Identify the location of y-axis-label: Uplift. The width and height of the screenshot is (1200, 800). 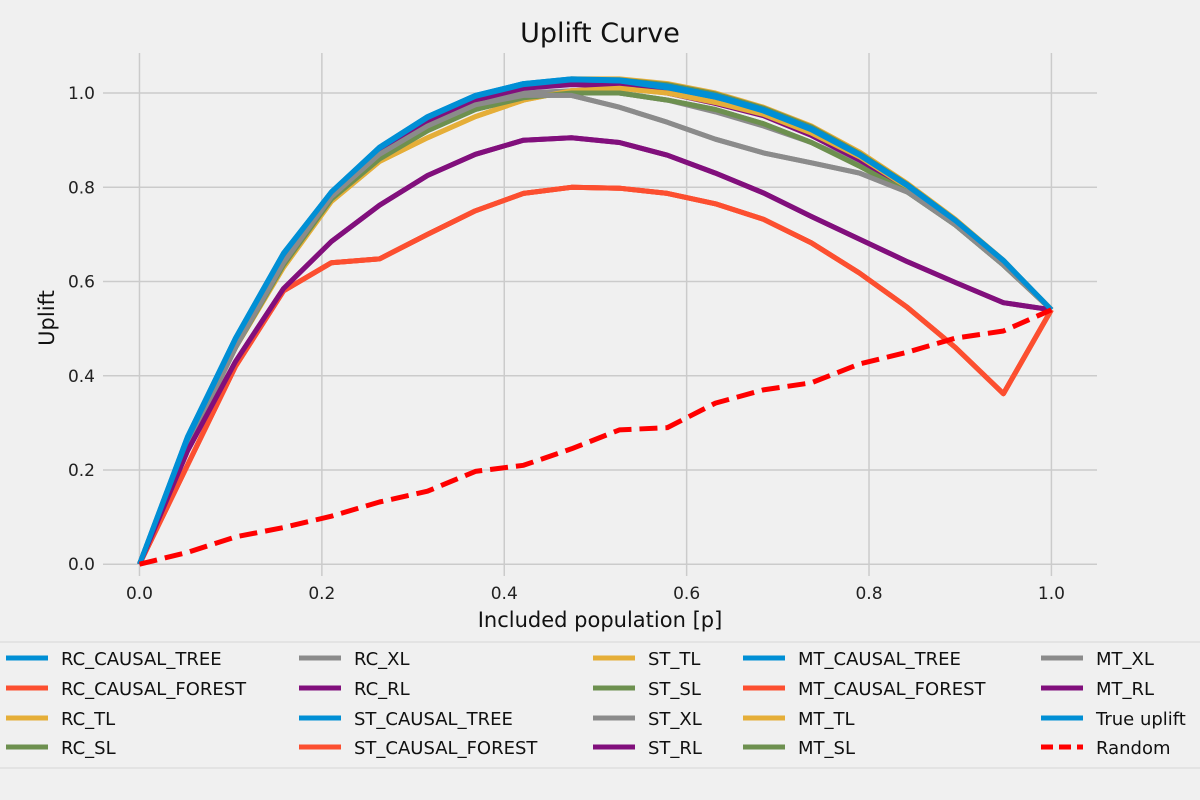
(47, 318).